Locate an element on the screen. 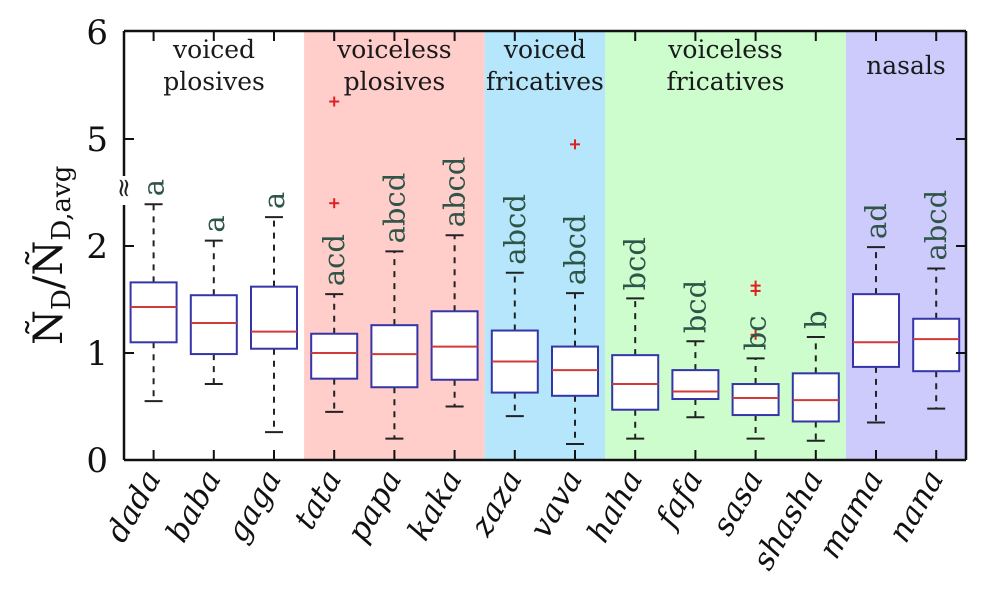 The width and height of the screenshot is (1000, 592). x-tick-label: baba is located at coordinates (194, 506).